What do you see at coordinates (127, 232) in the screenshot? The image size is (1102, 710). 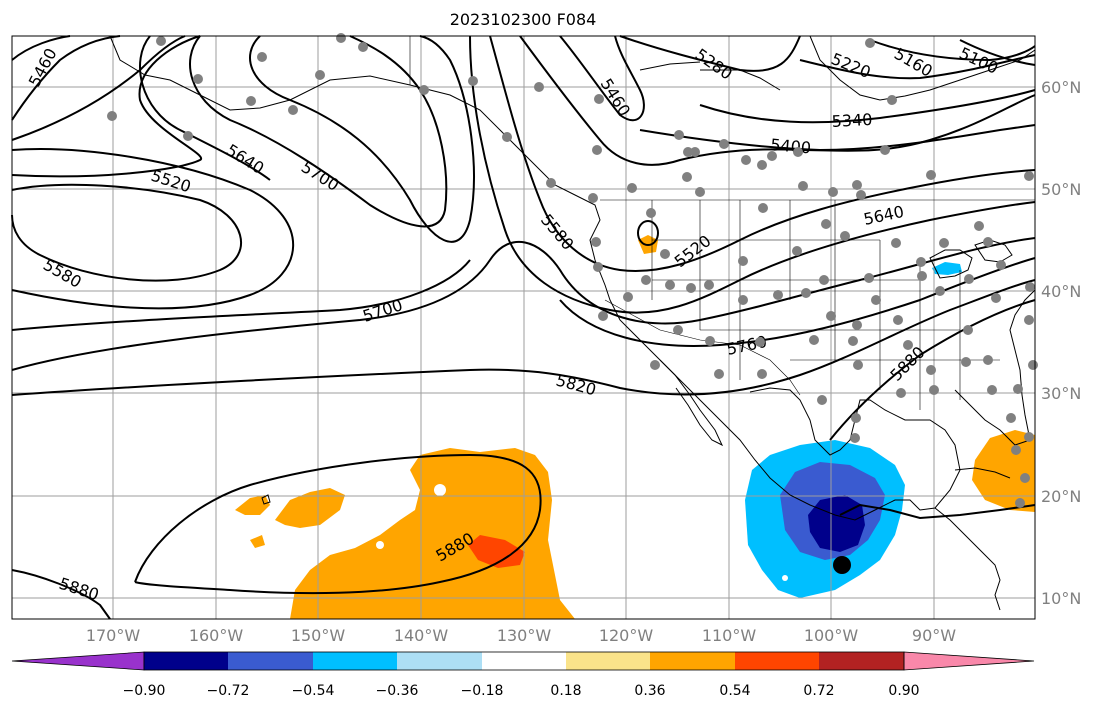 I see `contour-5520-closed` at bounding box center [127, 232].